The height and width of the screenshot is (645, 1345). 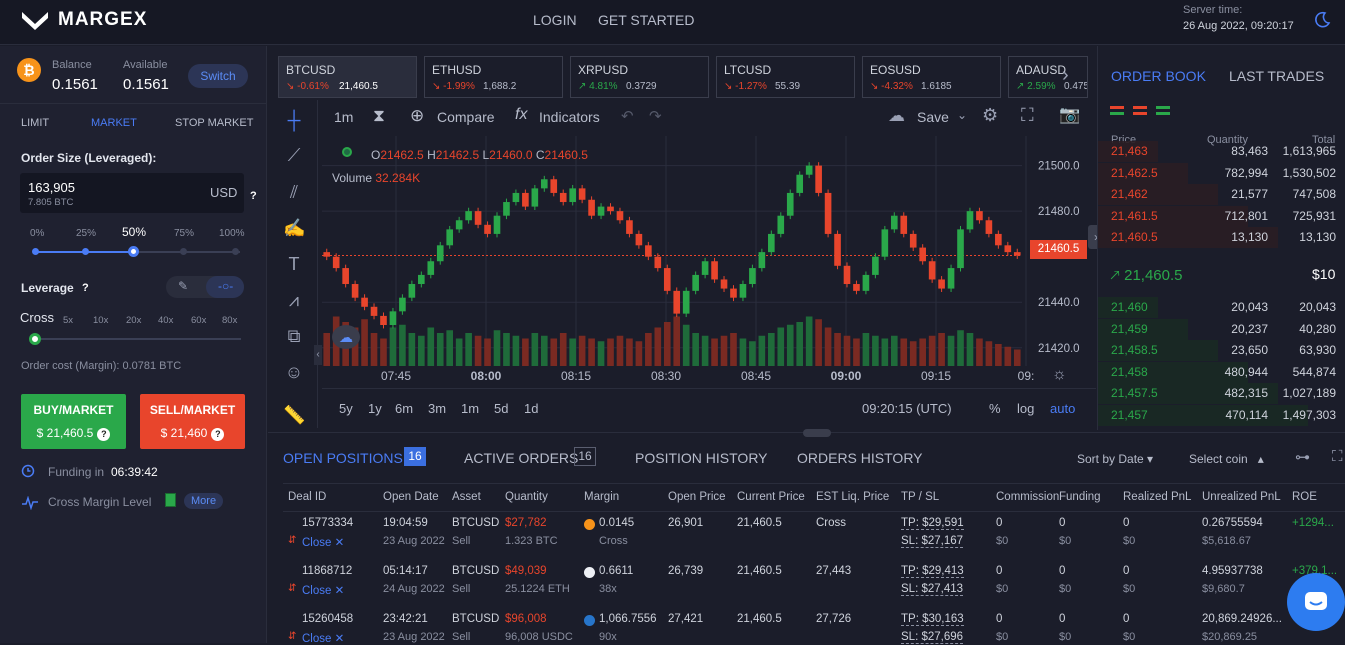 I want to click on ob-asks-row: 21,461.5 712,801 725,931, so click(x=1221, y=216).